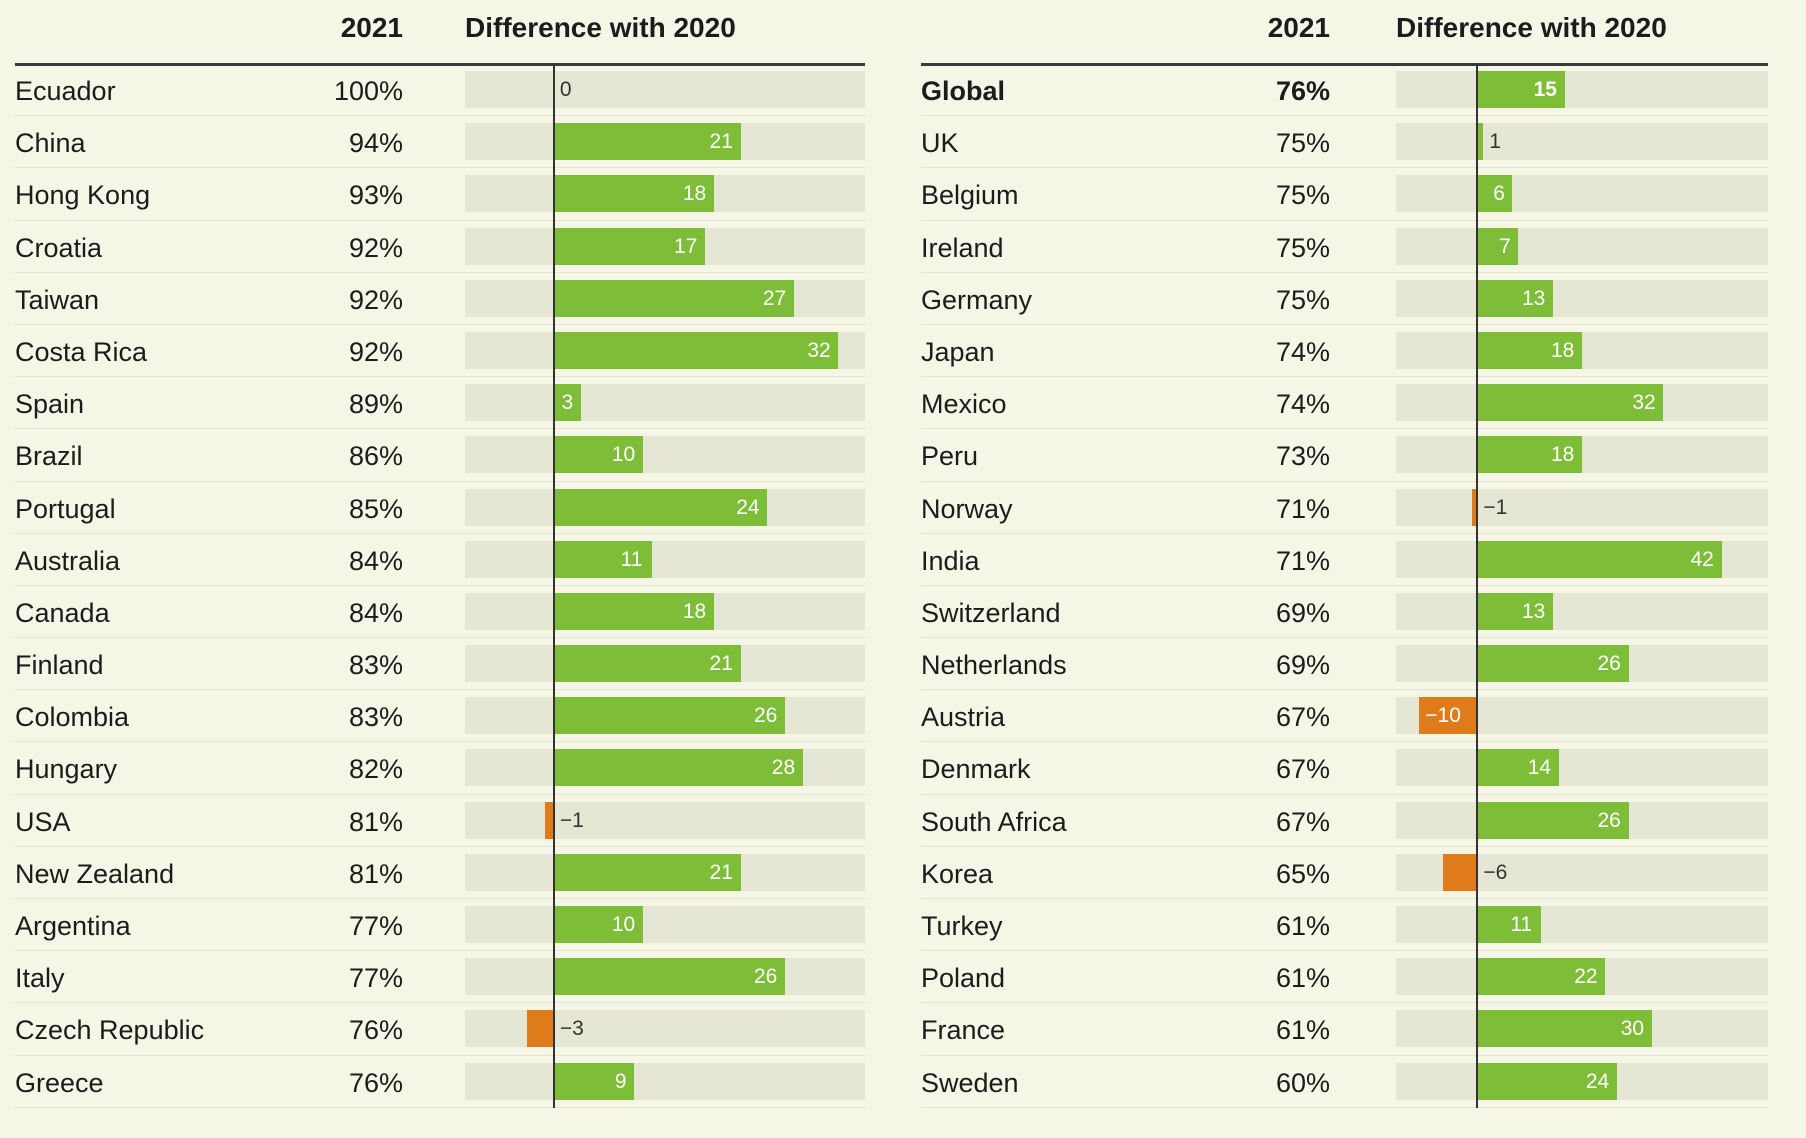 The image size is (1806, 1138). Describe the element at coordinates (73, 926) in the screenshot. I see `country-label: Argentina` at that location.